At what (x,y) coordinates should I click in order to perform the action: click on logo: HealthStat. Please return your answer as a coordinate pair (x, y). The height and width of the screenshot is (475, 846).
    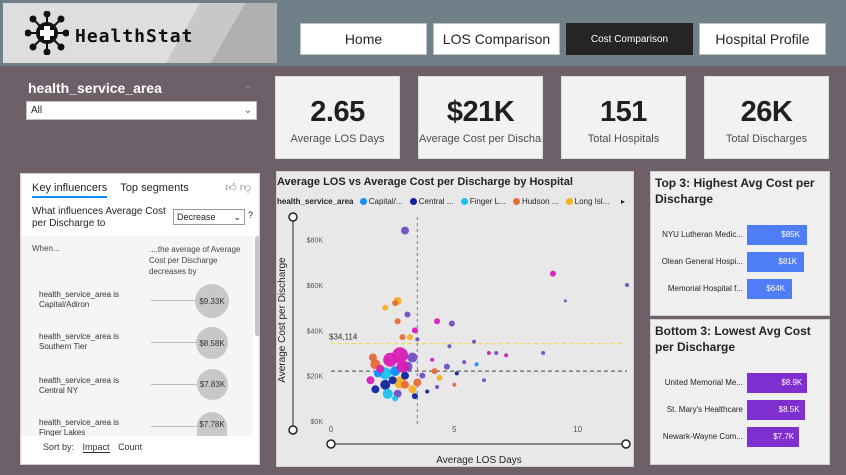
    Looking at the image, I should click on (140, 33).